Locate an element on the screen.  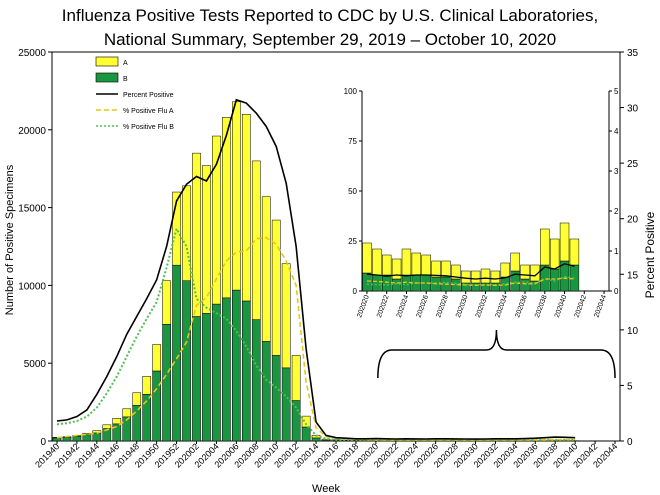
inset-y-tick-label-right: 3 is located at coordinates (616, 171).